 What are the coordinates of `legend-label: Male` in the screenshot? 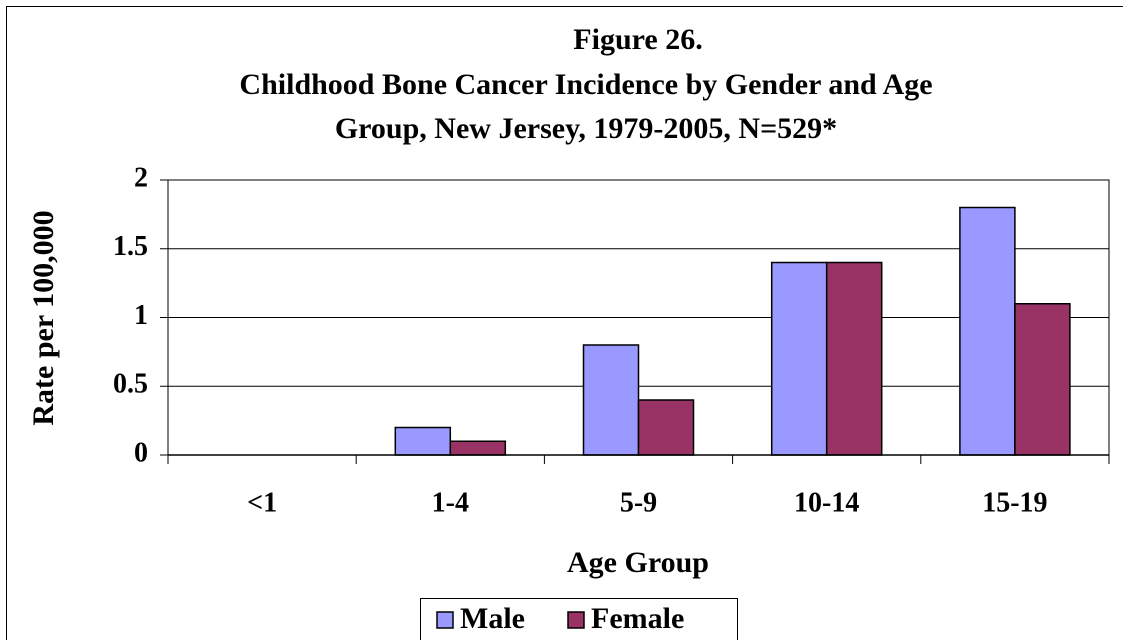 It's located at (492, 618).